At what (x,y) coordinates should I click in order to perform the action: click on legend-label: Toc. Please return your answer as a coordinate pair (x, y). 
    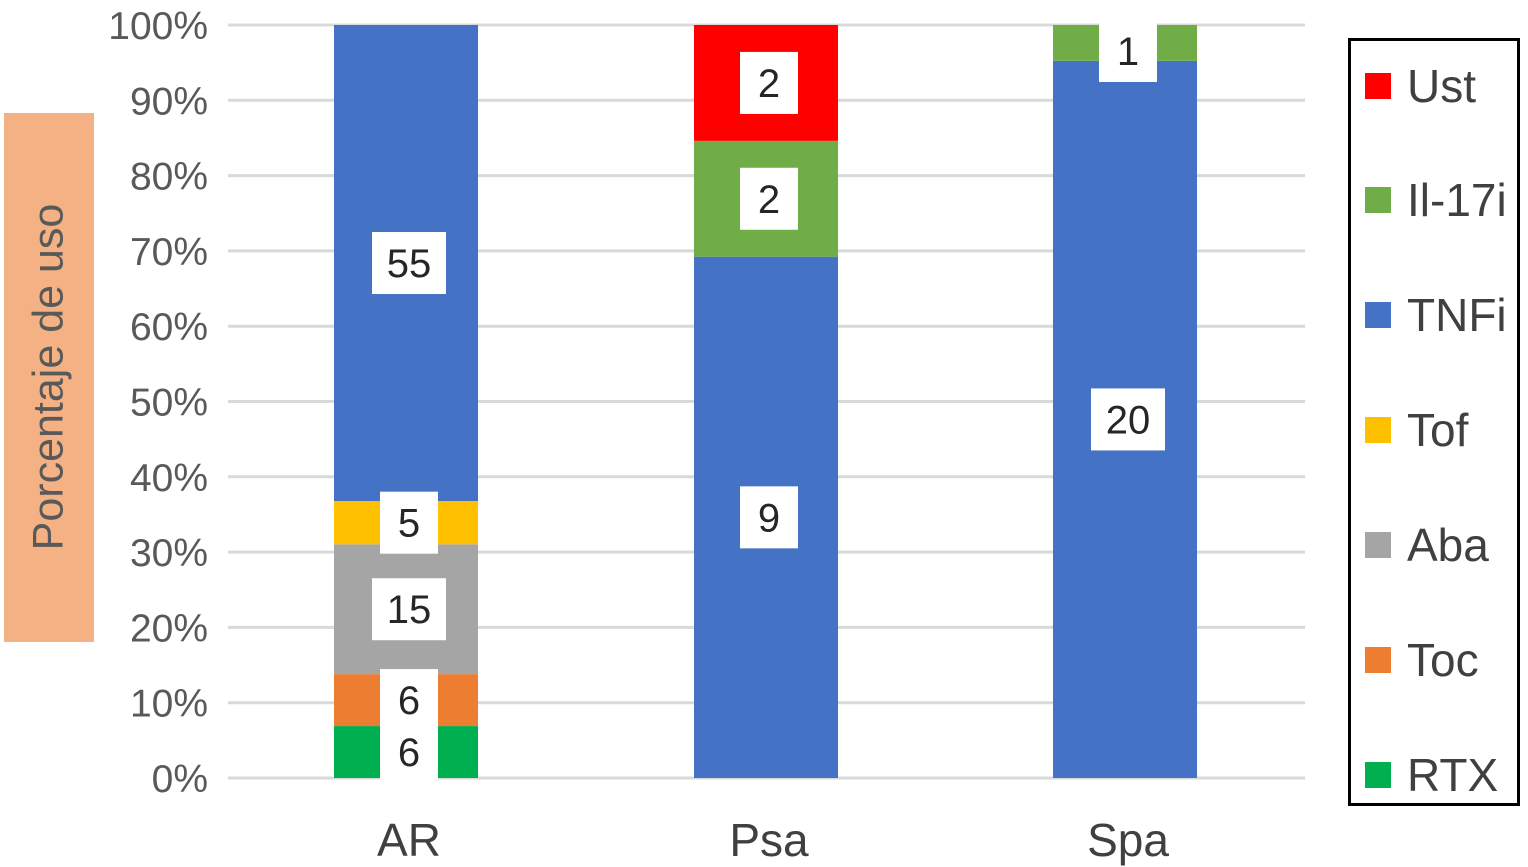
    Looking at the image, I should click on (1443, 660).